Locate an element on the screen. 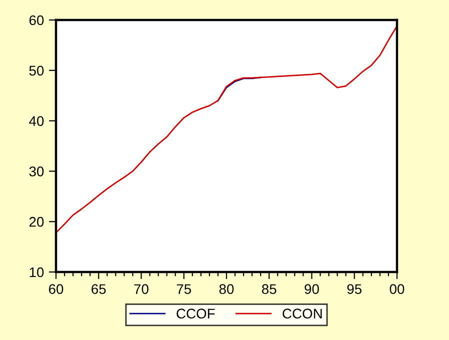 The width and height of the screenshot is (449, 340). x-tick-label: 85 is located at coordinates (269, 289).